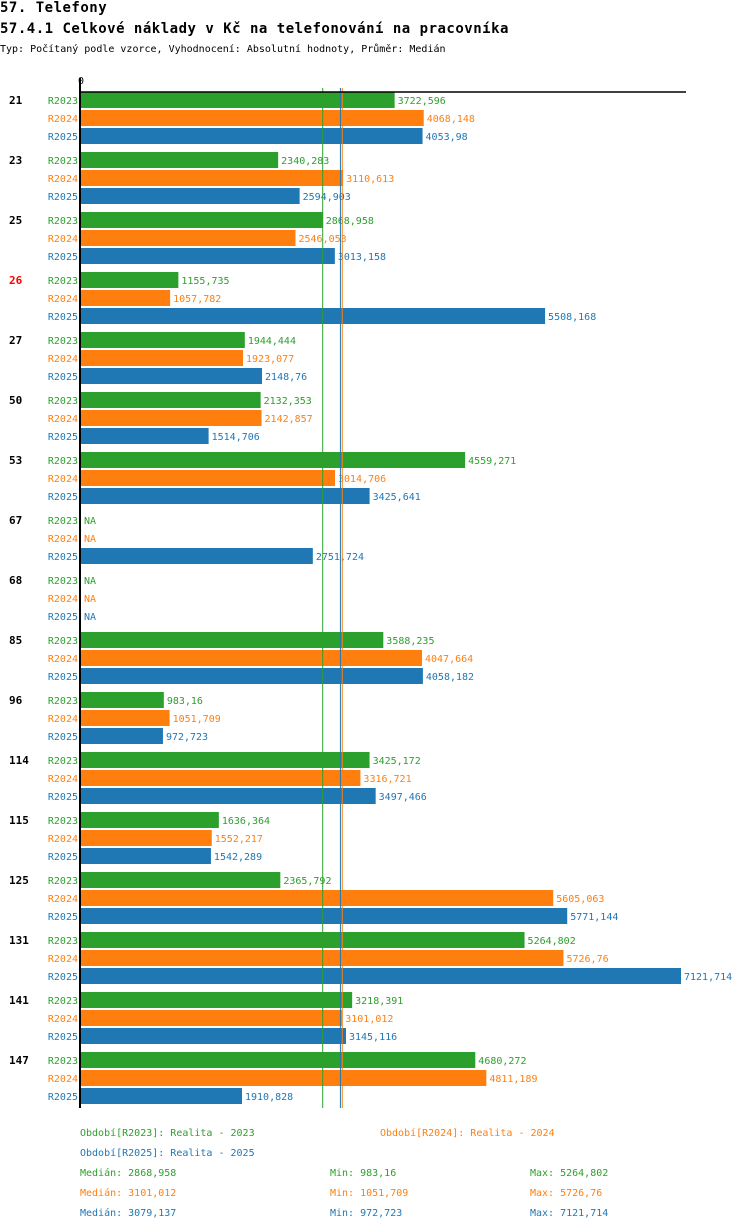  Describe the element at coordinates (16, 280) in the screenshot. I see `category-label: 26` at that location.